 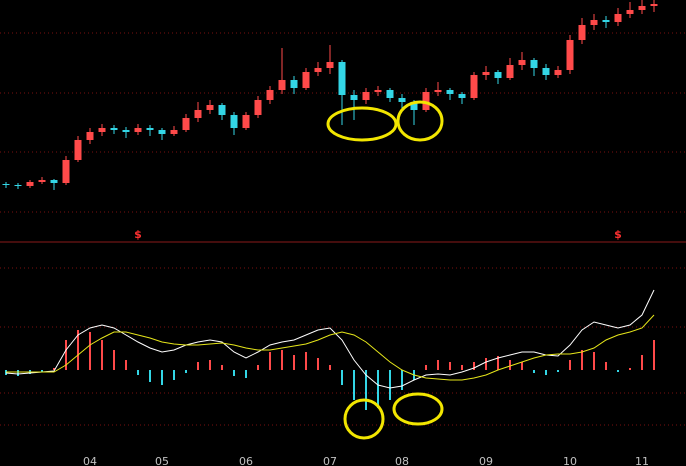 I want to click on x-tick-label: 11, so click(x=642, y=460).